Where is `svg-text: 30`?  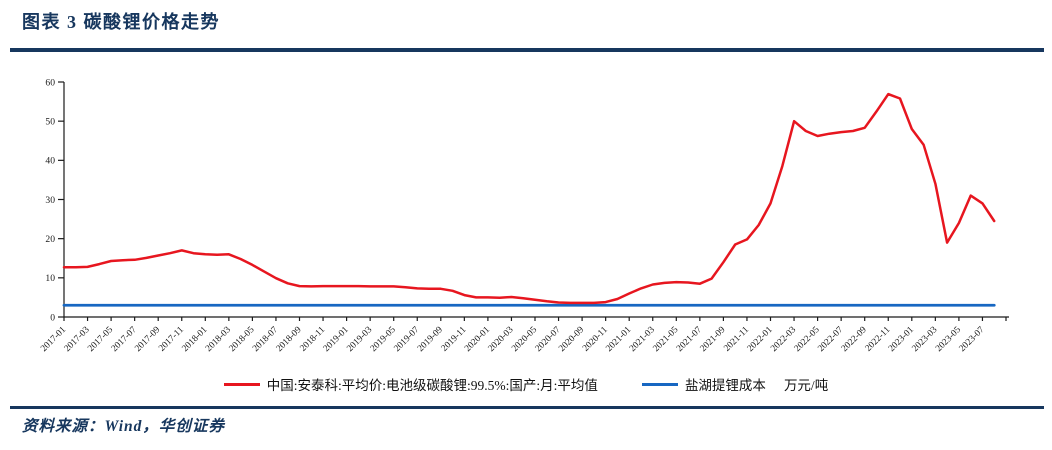 svg-text: 30 is located at coordinates (50, 200).